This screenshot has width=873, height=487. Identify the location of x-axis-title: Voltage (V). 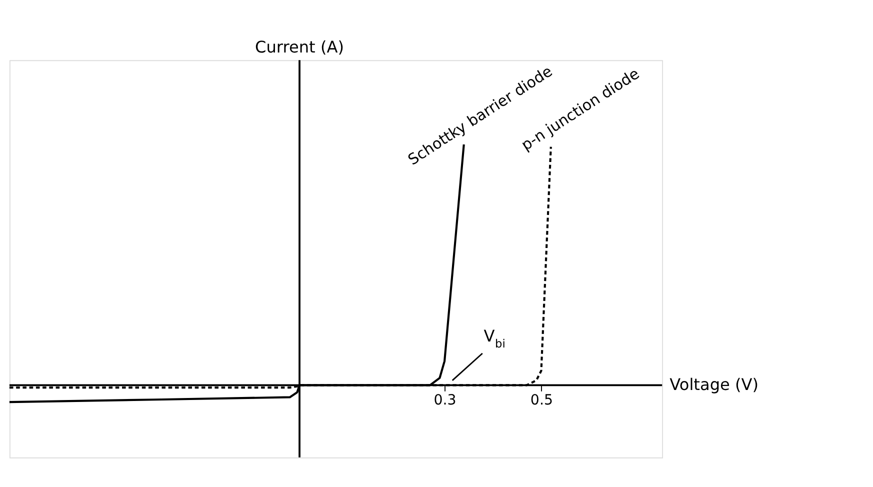
(714, 384).